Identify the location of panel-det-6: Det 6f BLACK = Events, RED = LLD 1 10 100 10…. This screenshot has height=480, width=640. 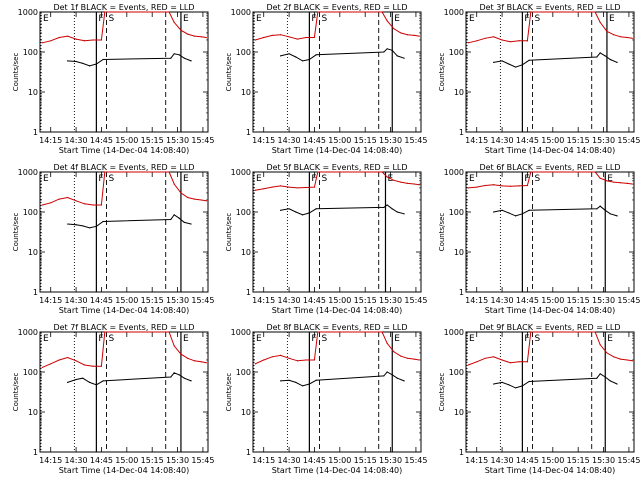
(539, 239).